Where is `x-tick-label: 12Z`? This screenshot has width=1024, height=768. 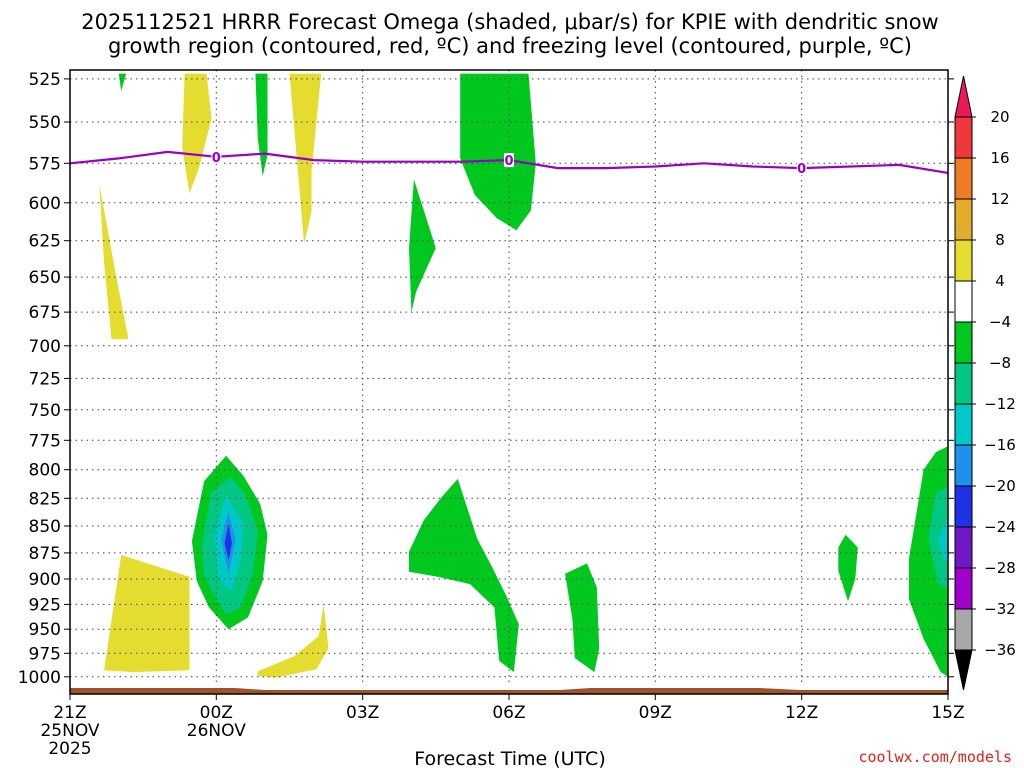 x-tick-label: 12Z is located at coordinates (801, 713).